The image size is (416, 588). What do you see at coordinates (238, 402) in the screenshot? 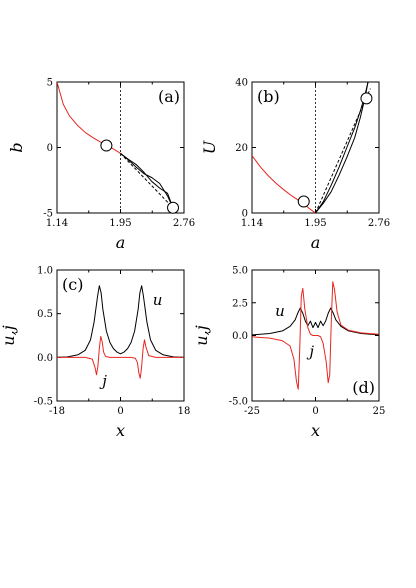
I see `y-tick-label: -5.0` at bounding box center [238, 402].